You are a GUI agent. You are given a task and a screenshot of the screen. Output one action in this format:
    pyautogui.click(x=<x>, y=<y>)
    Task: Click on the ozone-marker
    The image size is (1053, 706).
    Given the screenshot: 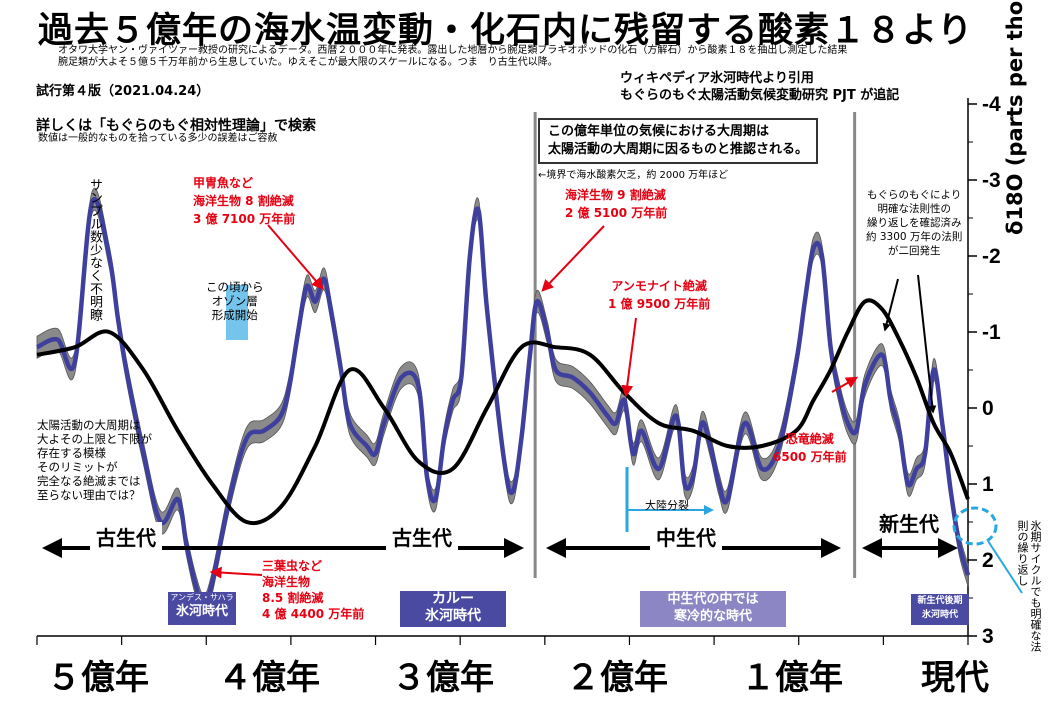 What is the action you would take?
    pyautogui.click(x=237, y=312)
    